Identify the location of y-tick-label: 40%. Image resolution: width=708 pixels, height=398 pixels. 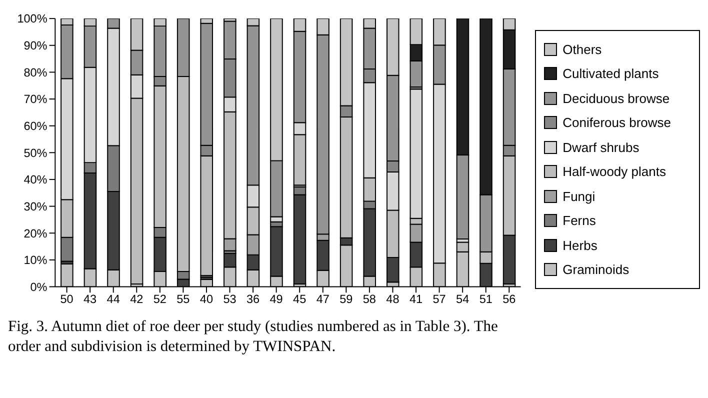
(36, 180).